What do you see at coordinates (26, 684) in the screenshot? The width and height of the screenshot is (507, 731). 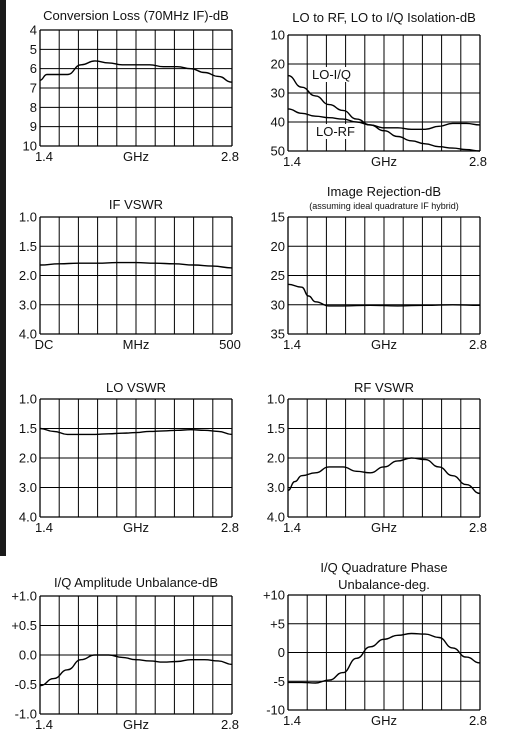 I see `y-tick-label: -0.5` at bounding box center [26, 684].